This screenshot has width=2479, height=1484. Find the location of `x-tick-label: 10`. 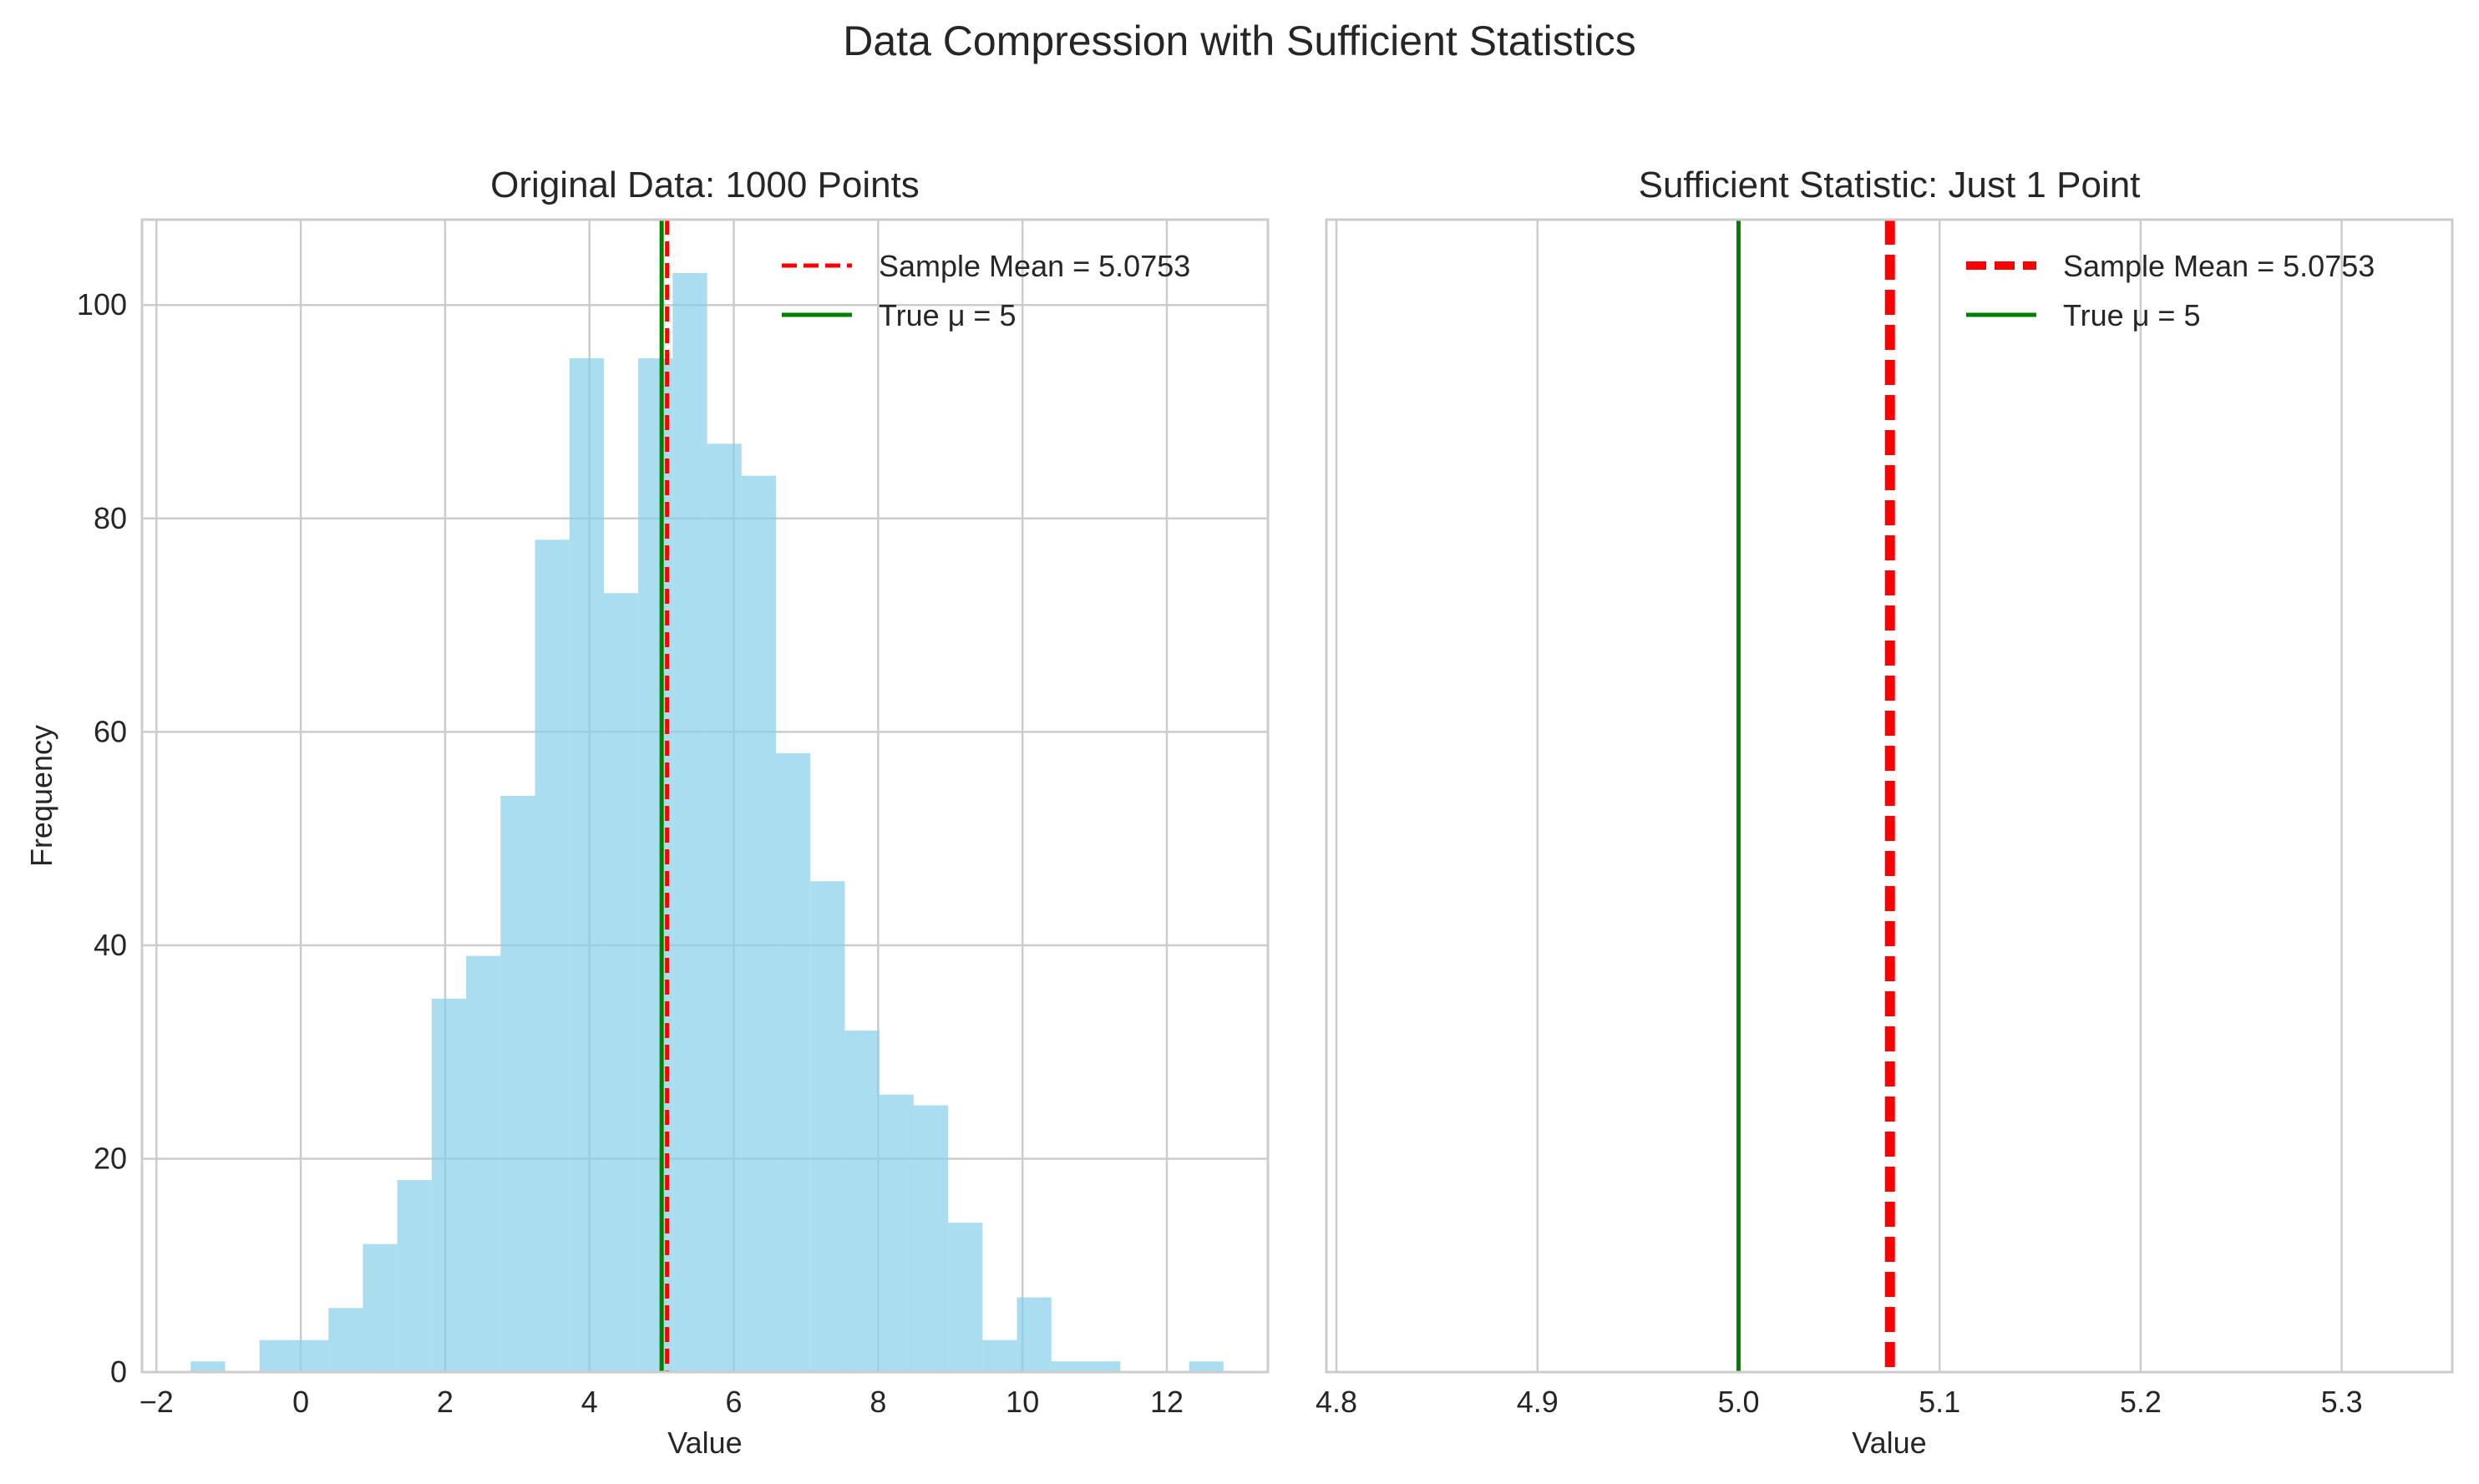

x-tick-label: 10 is located at coordinates (1022, 1402).